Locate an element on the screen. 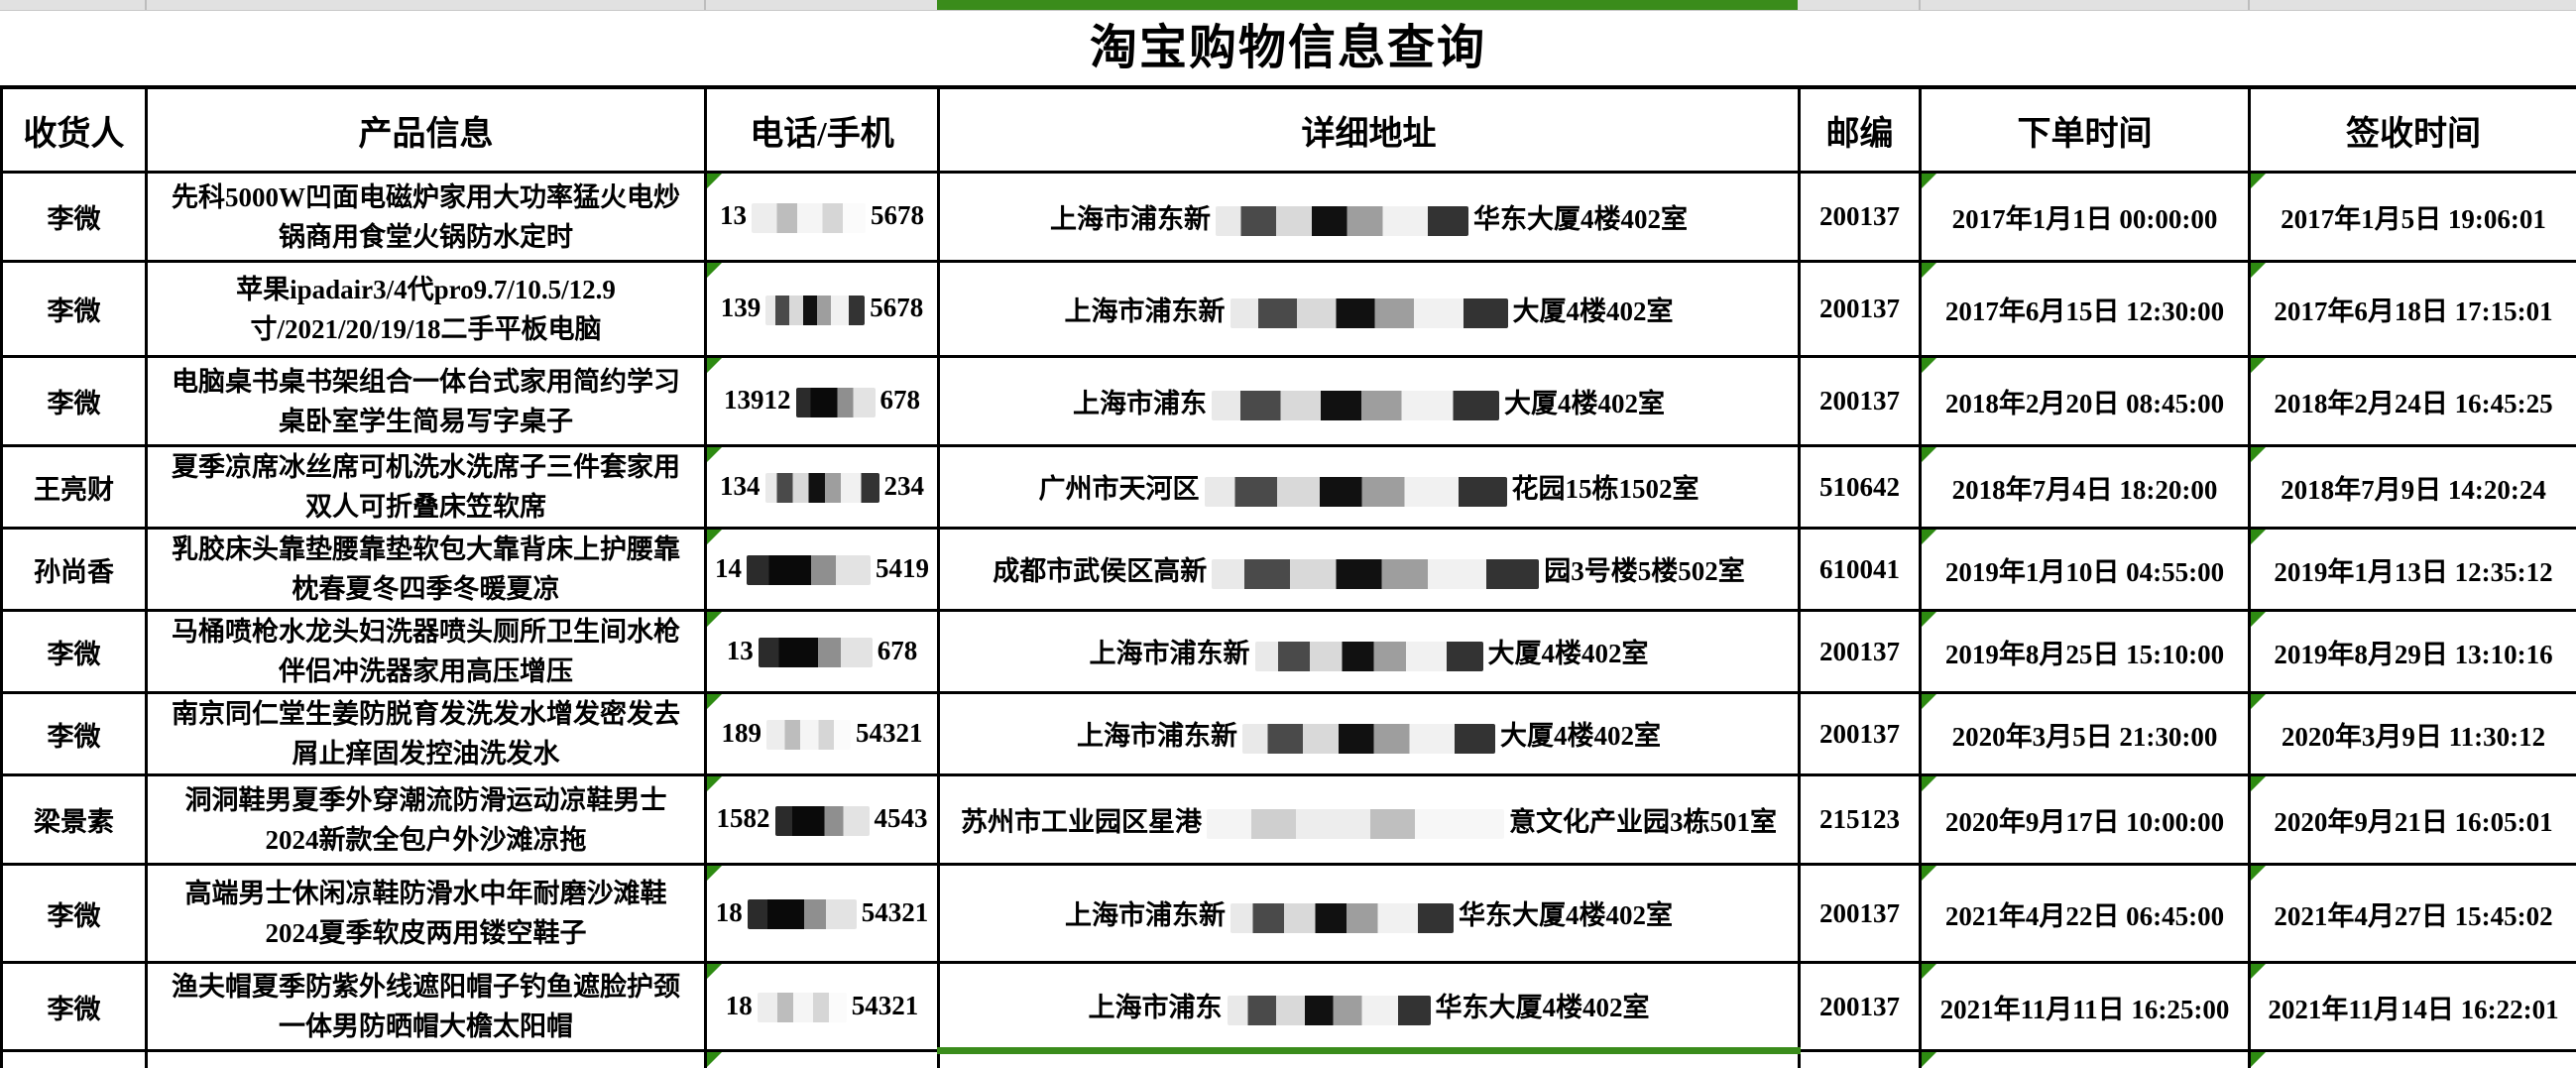 This screenshot has width=2576, height=1068. recipient-cell: 梁景素 is located at coordinates (75, 820).